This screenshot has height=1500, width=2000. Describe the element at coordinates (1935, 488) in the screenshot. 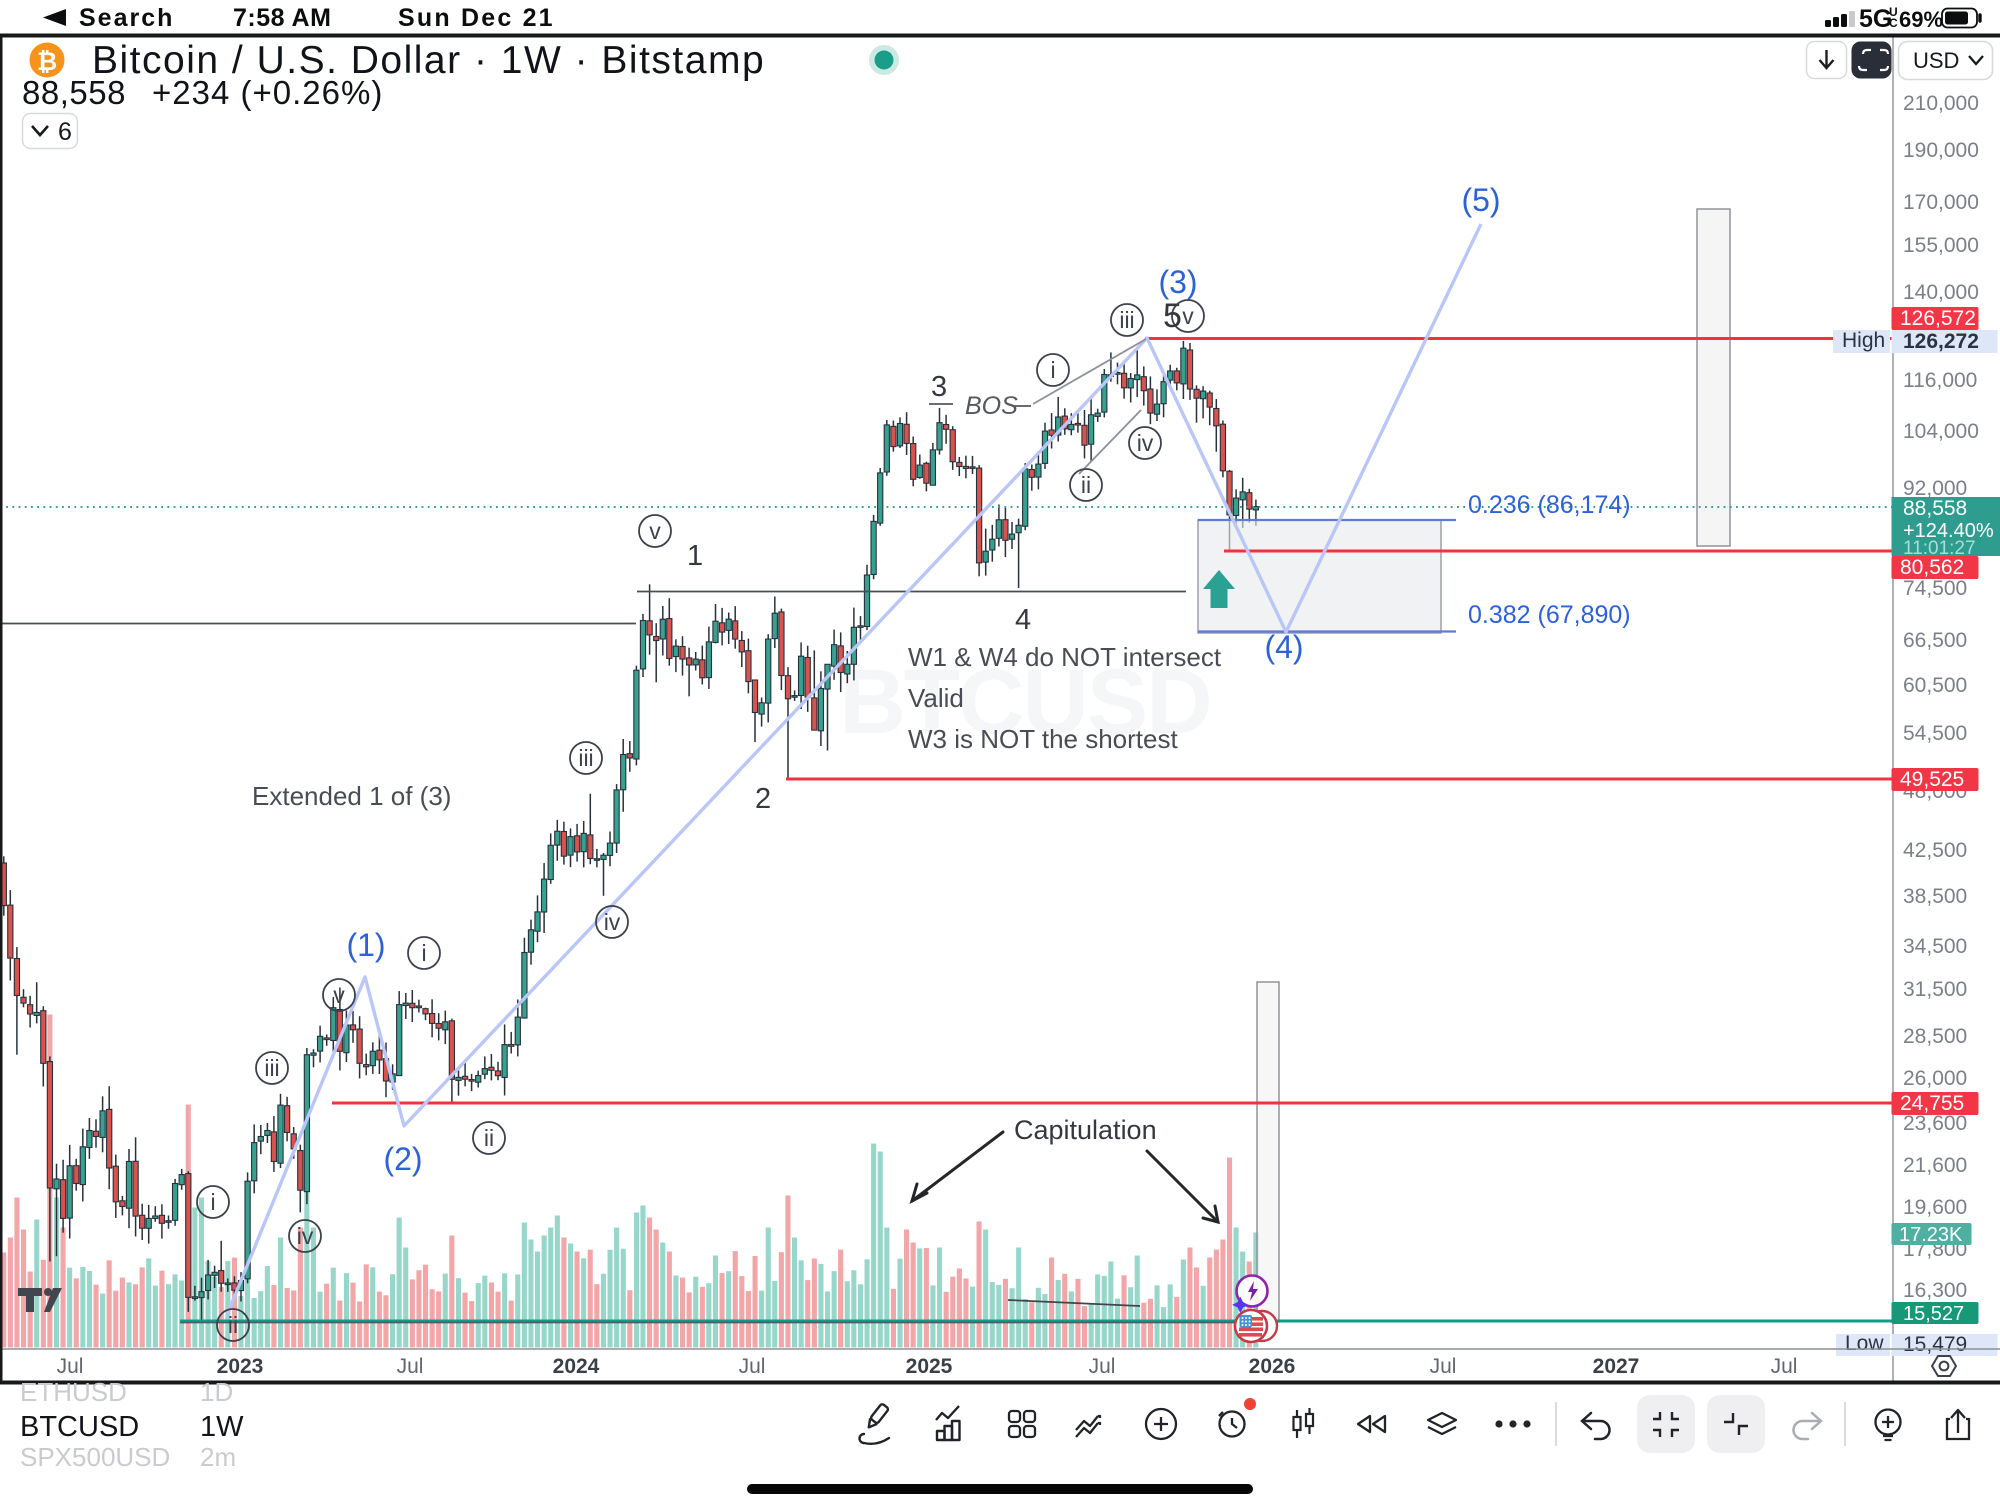

I see `svg-text: 92,000` at that location.